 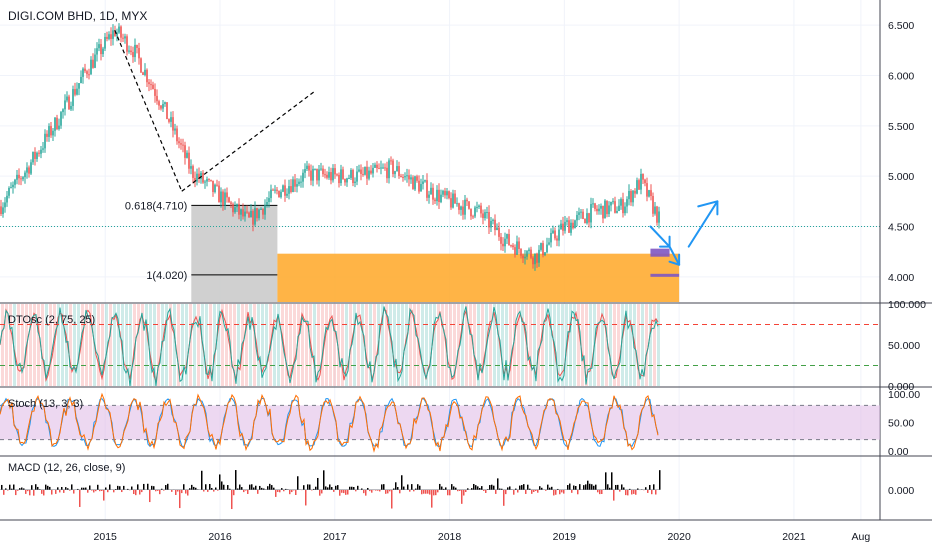 What do you see at coordinates (148, 110) in the screenshot?
I see `trendline-down` at bounding box center [148, 110].